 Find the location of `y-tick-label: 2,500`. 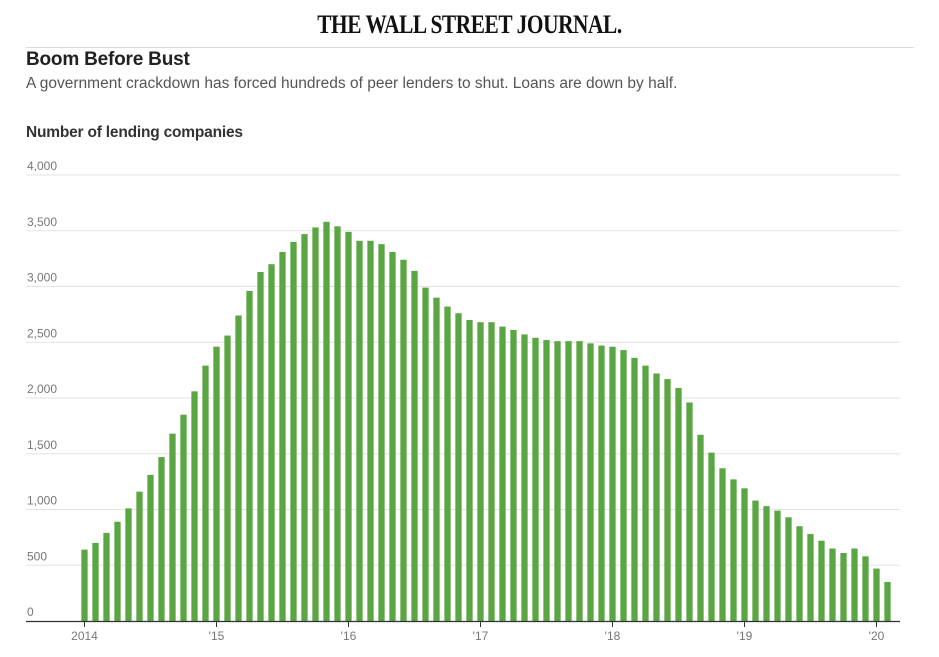

y-tick-label: 2,500 is located at coordinates (42, 333).